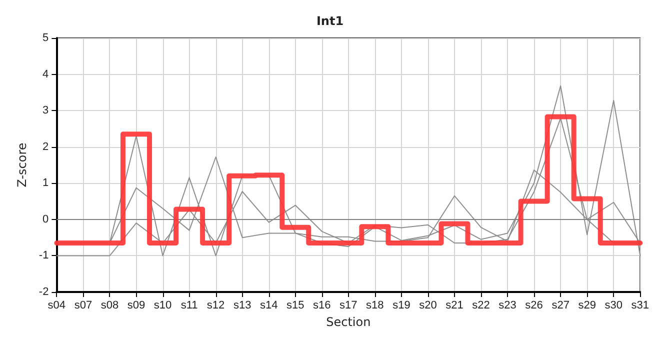 The height and width of the screenshot is (360, 660). What do you see at coordinates (136, 306) in the screenshot?
I see `x-tick-label: s09` at bounding box center [136, 306].